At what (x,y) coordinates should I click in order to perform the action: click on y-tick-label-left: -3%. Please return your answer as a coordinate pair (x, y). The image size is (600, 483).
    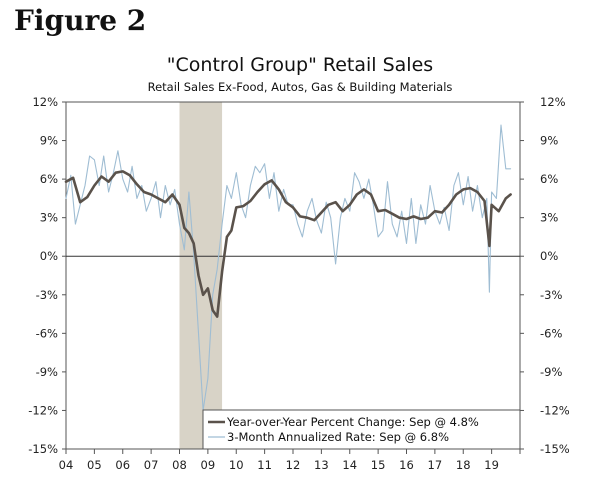
    Looking at the image, I should click on (47, 295).